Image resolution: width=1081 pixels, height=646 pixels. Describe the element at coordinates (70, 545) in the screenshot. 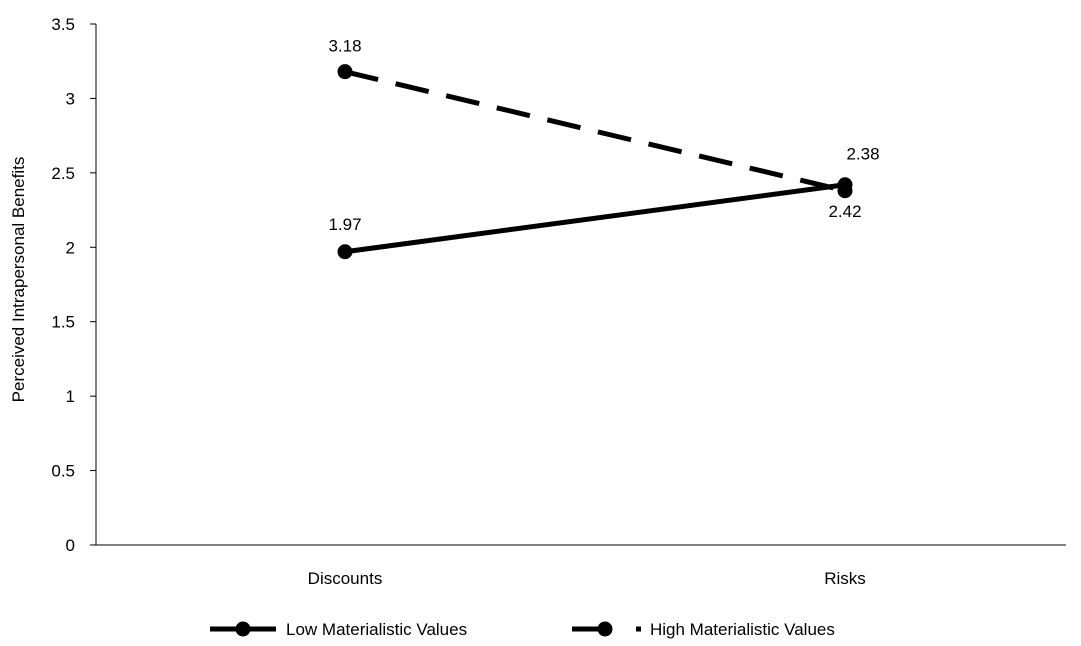

I see `y-tick-label: 0` at that location.